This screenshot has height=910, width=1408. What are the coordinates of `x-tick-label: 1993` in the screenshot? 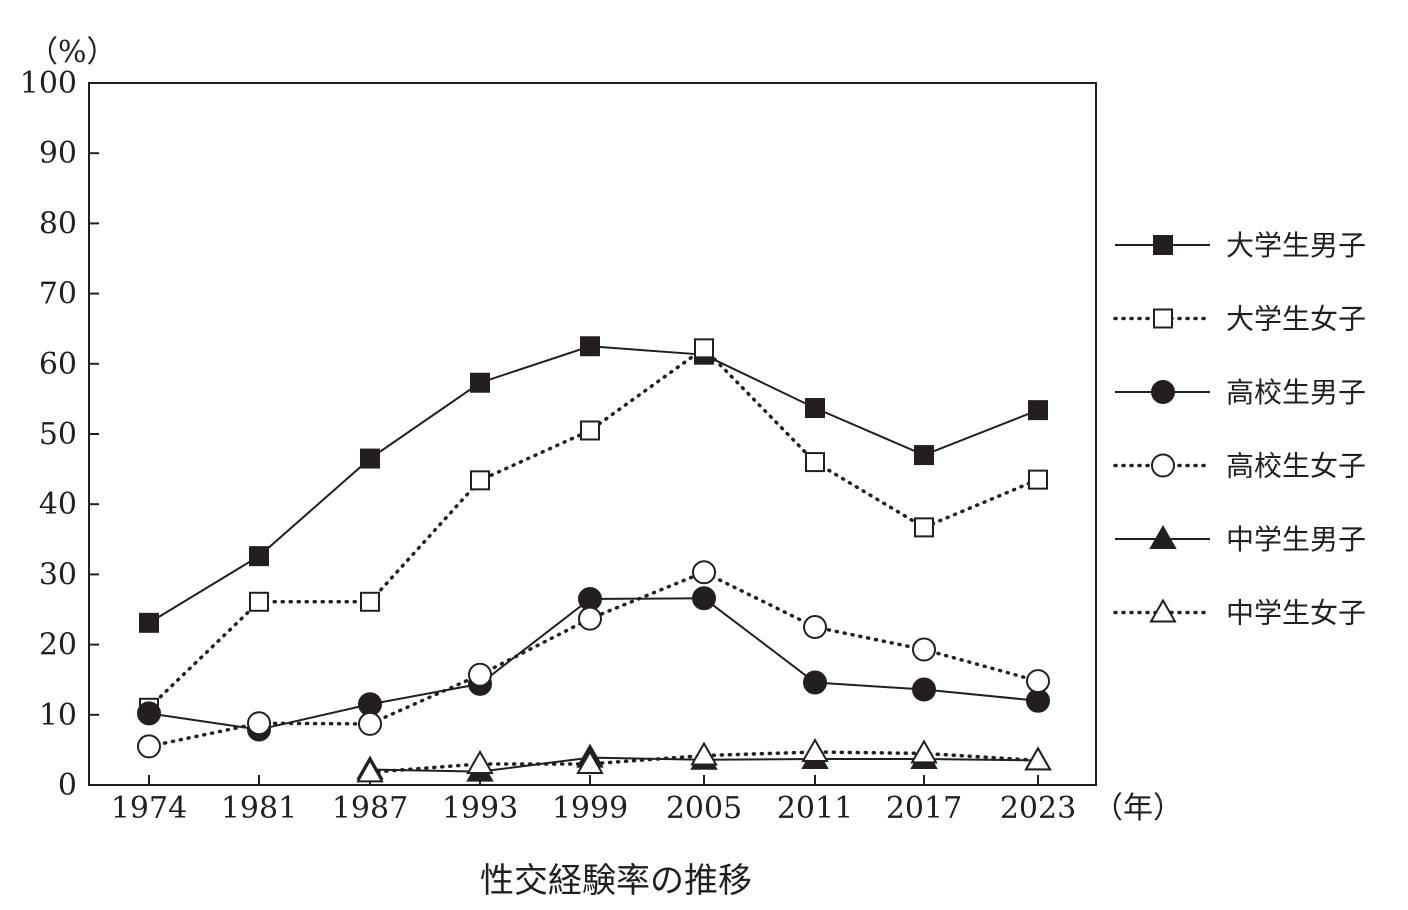 It's located at (480, 808).